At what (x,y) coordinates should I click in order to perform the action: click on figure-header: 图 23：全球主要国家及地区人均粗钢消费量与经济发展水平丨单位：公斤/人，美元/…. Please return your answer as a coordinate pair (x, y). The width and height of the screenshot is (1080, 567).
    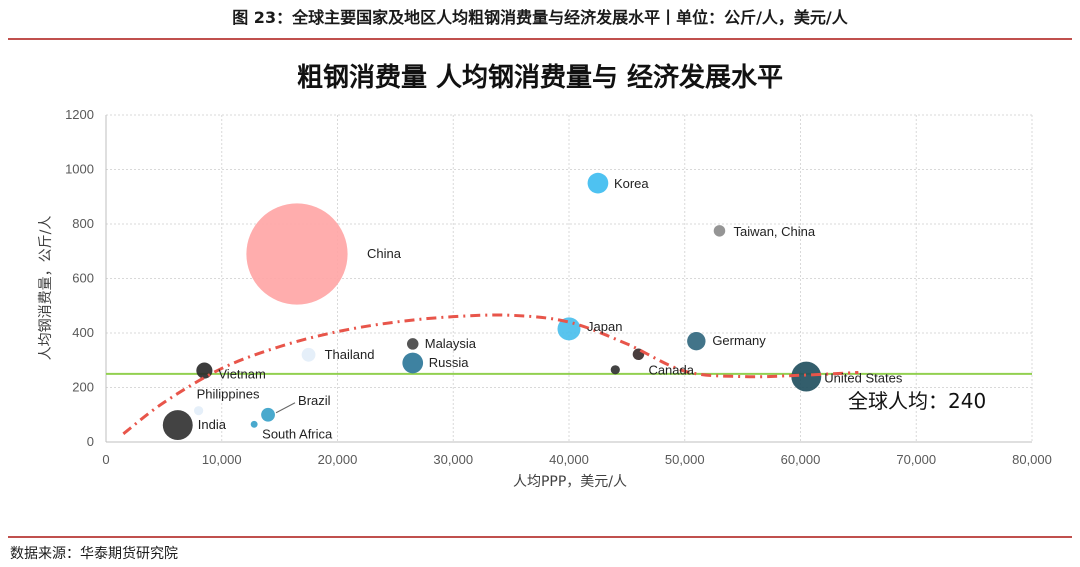
    Looking at the image, I should click on (540, 19).